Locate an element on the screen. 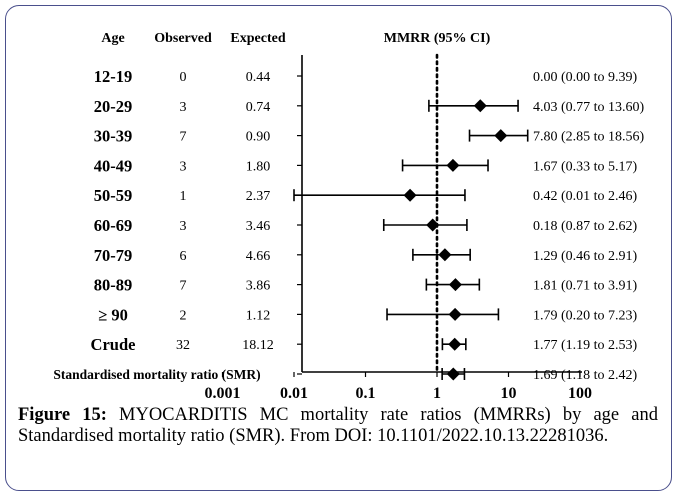 Image resolution: width=677 pixels, height=496 pixels. x-tick-label: 0.1 is located at coordinates (366, 392).